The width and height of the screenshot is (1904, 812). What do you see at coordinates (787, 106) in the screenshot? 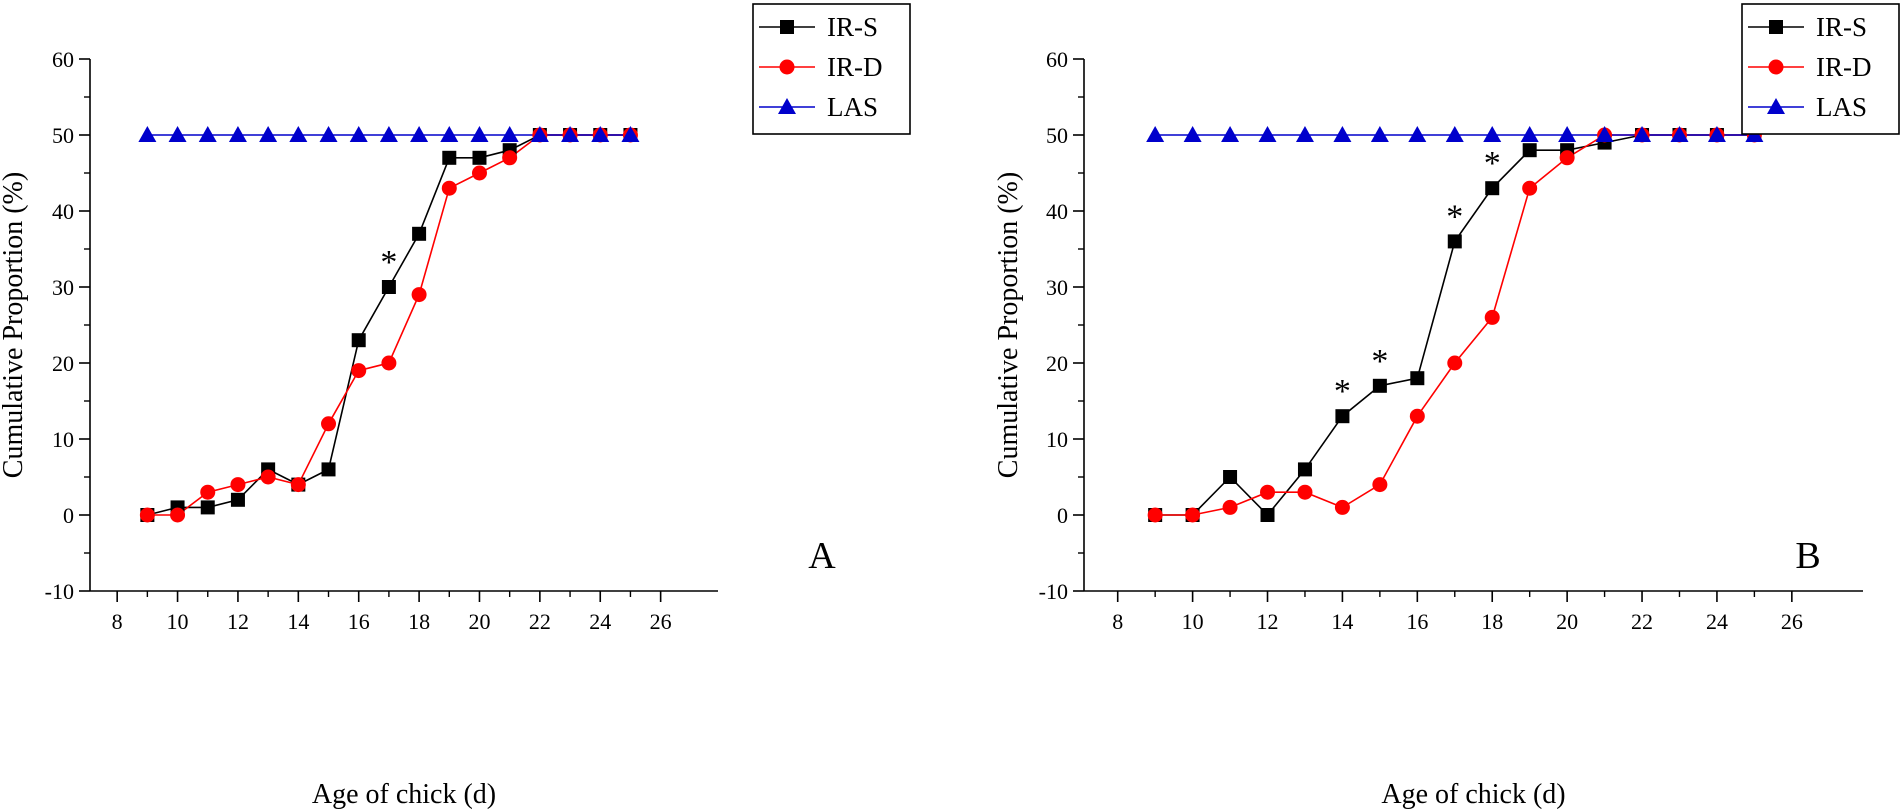
I see `legend-marker-las` at bounding box center [787, 106].